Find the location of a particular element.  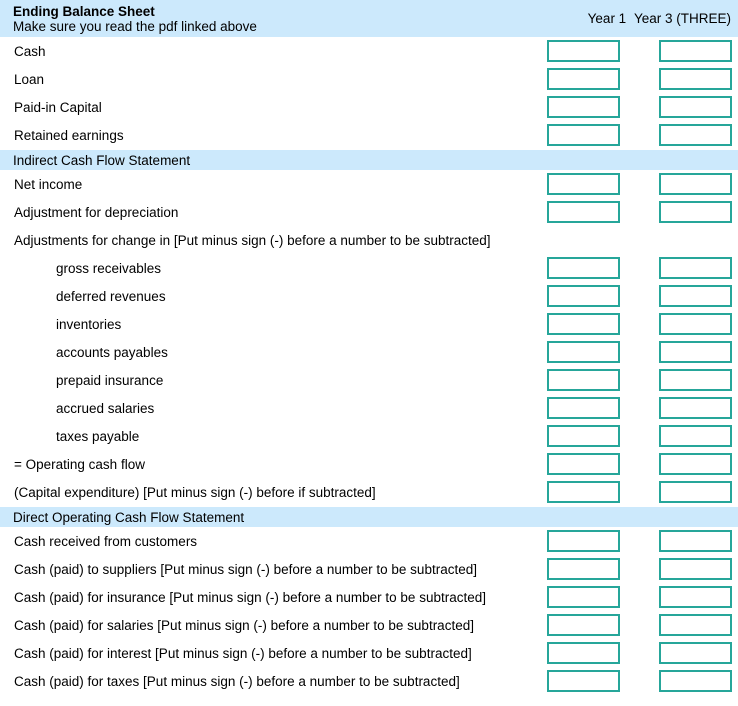

taxes-payable-year3-input is located at coordinates (695, 436).